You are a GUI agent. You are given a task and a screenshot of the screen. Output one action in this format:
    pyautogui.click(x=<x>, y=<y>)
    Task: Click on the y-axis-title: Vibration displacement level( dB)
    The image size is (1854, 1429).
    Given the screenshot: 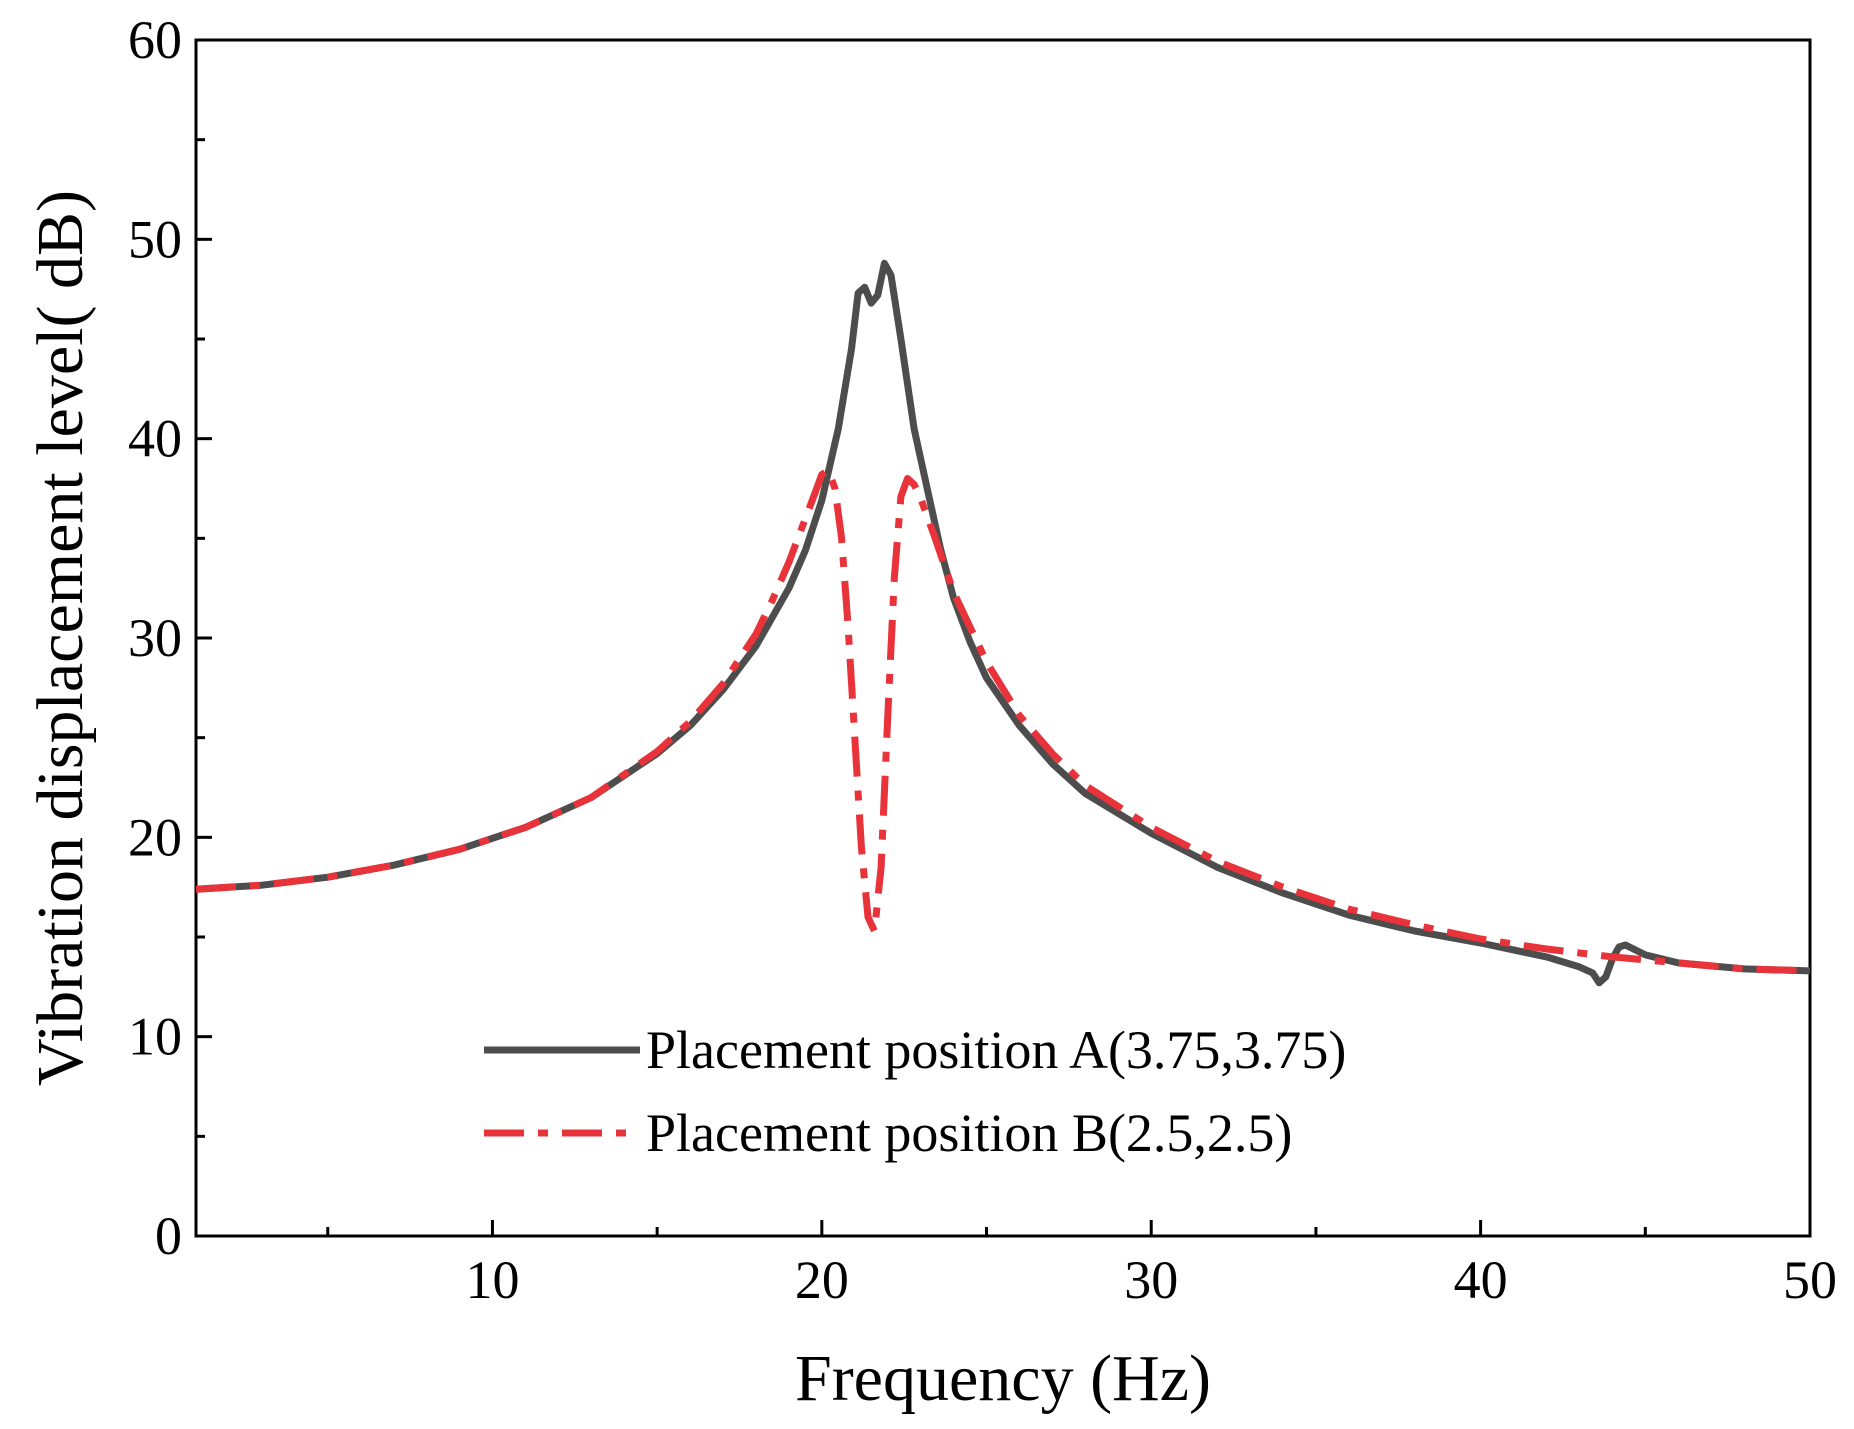 What is the action you would take?
    pyautogui.click(x=60, y=638)
    